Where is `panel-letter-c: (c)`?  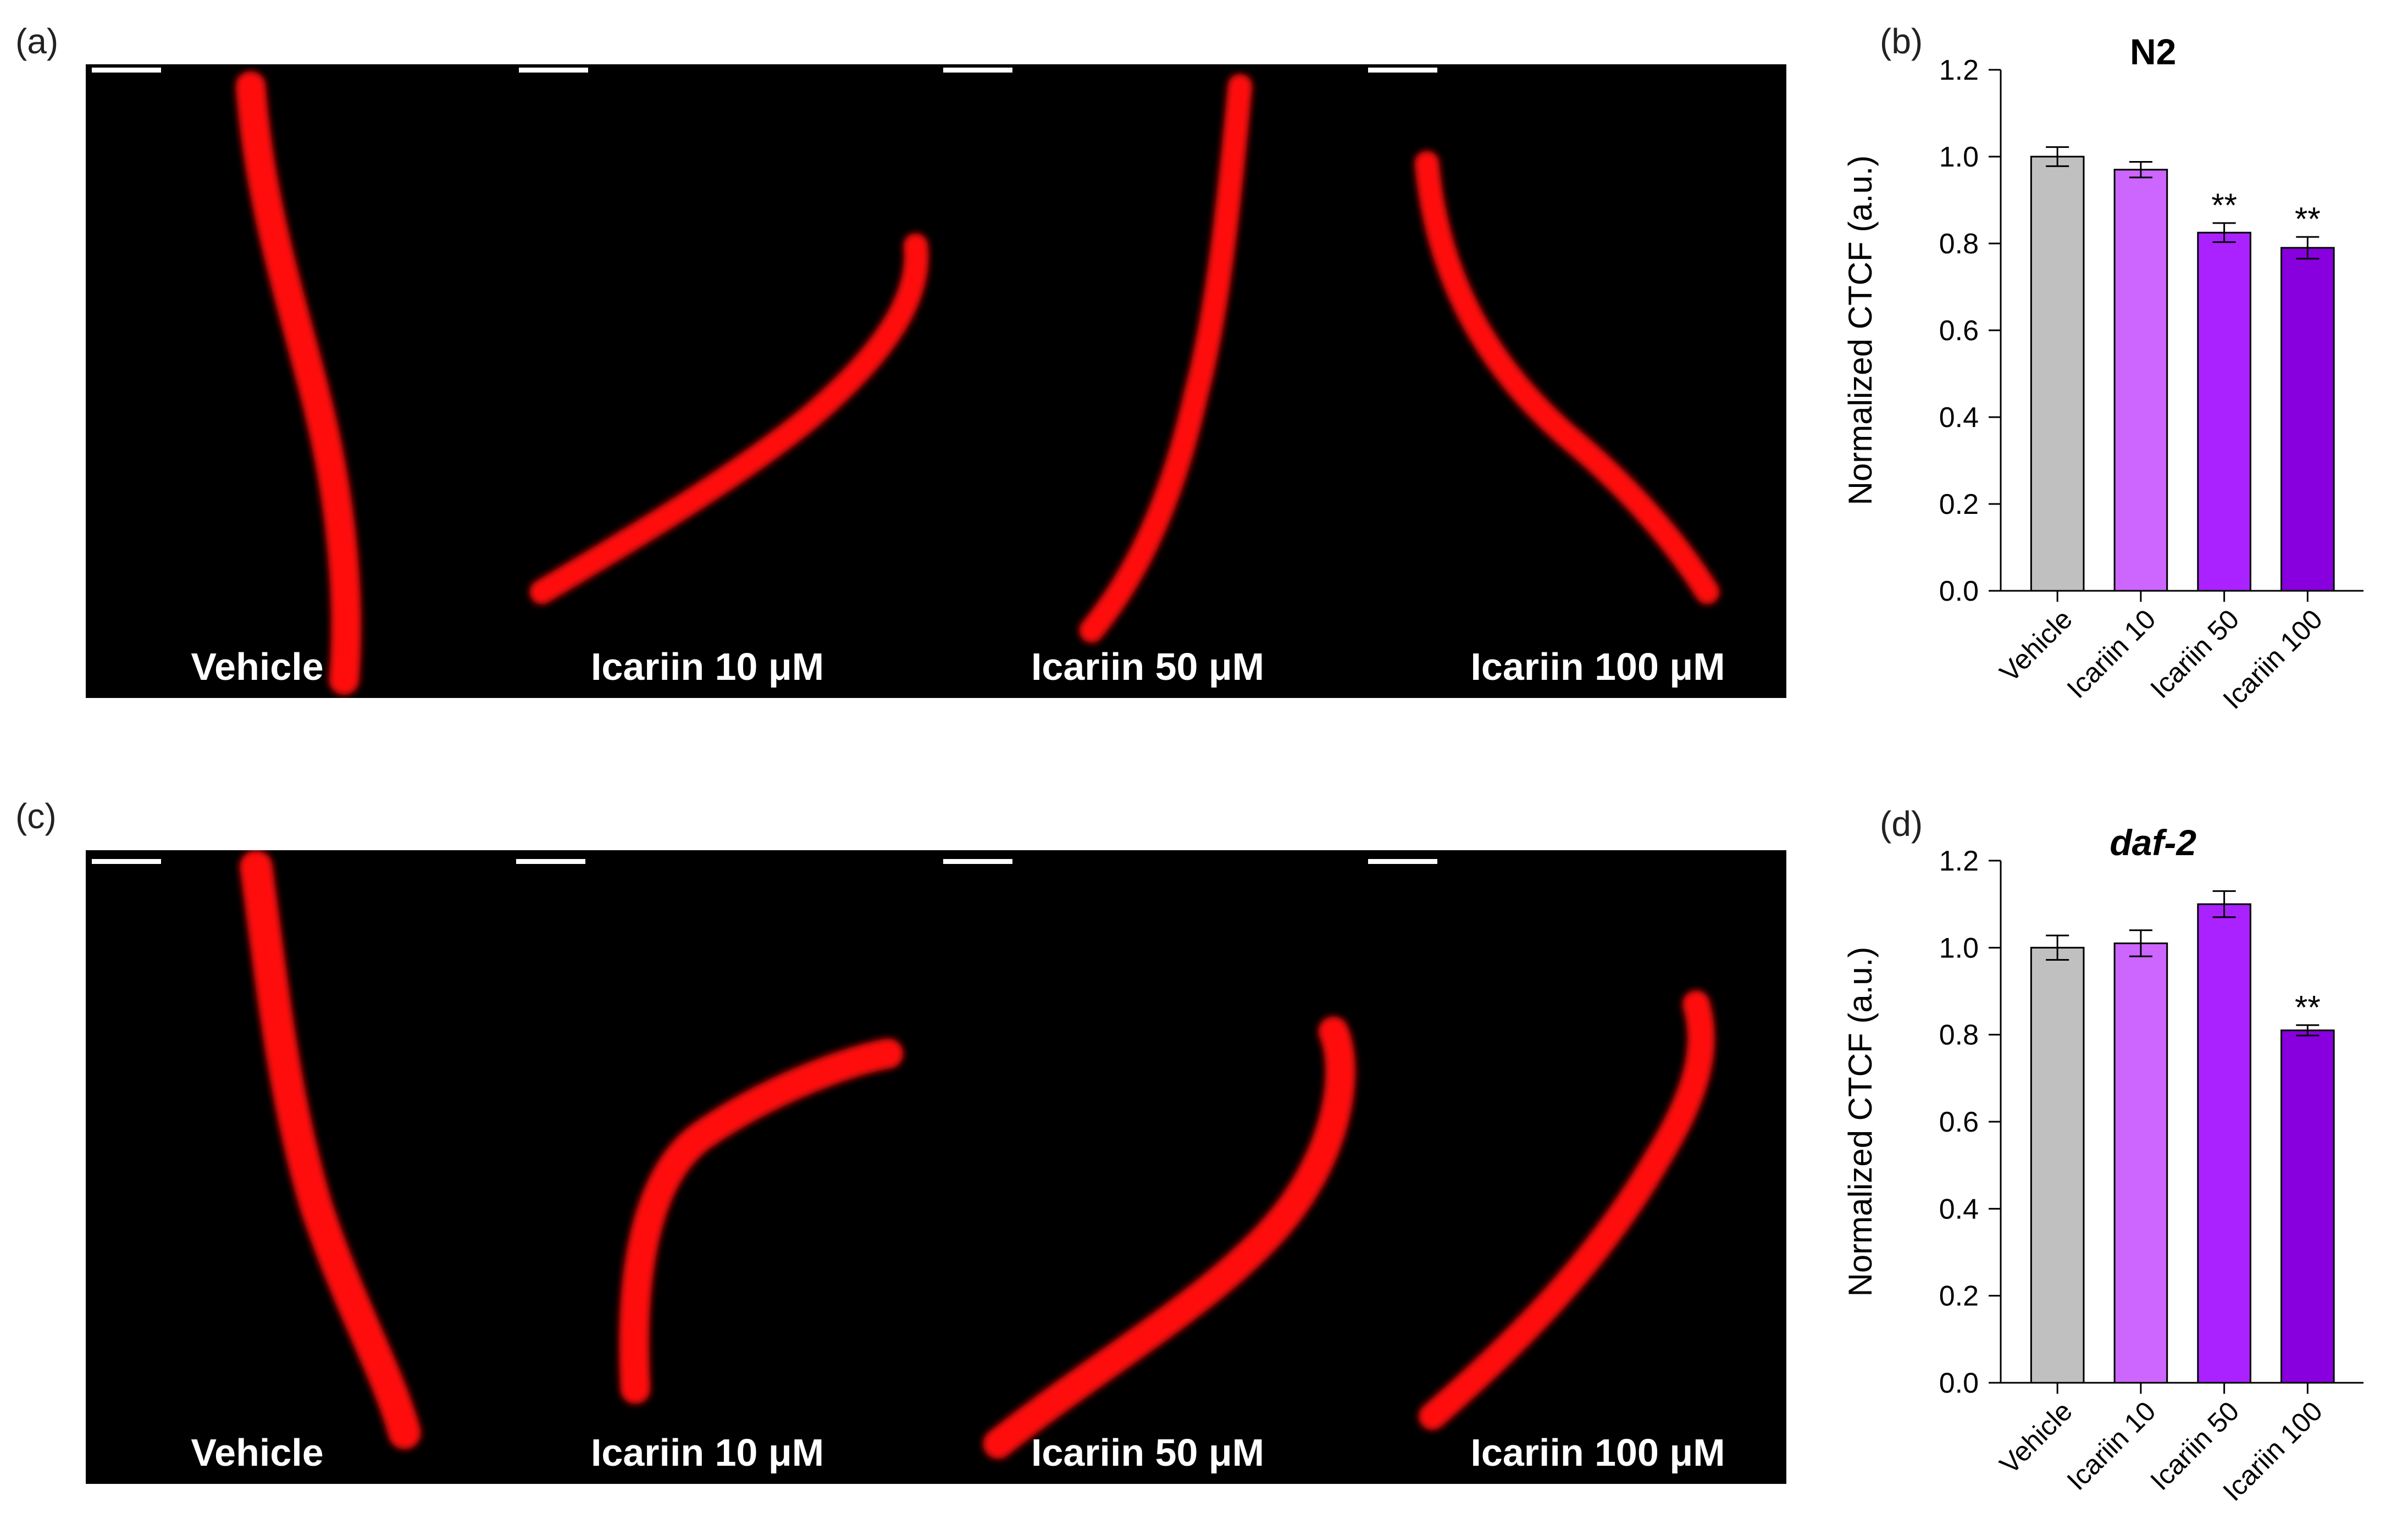 panel-letter-c: (c) is located at coordinates (36, 816).